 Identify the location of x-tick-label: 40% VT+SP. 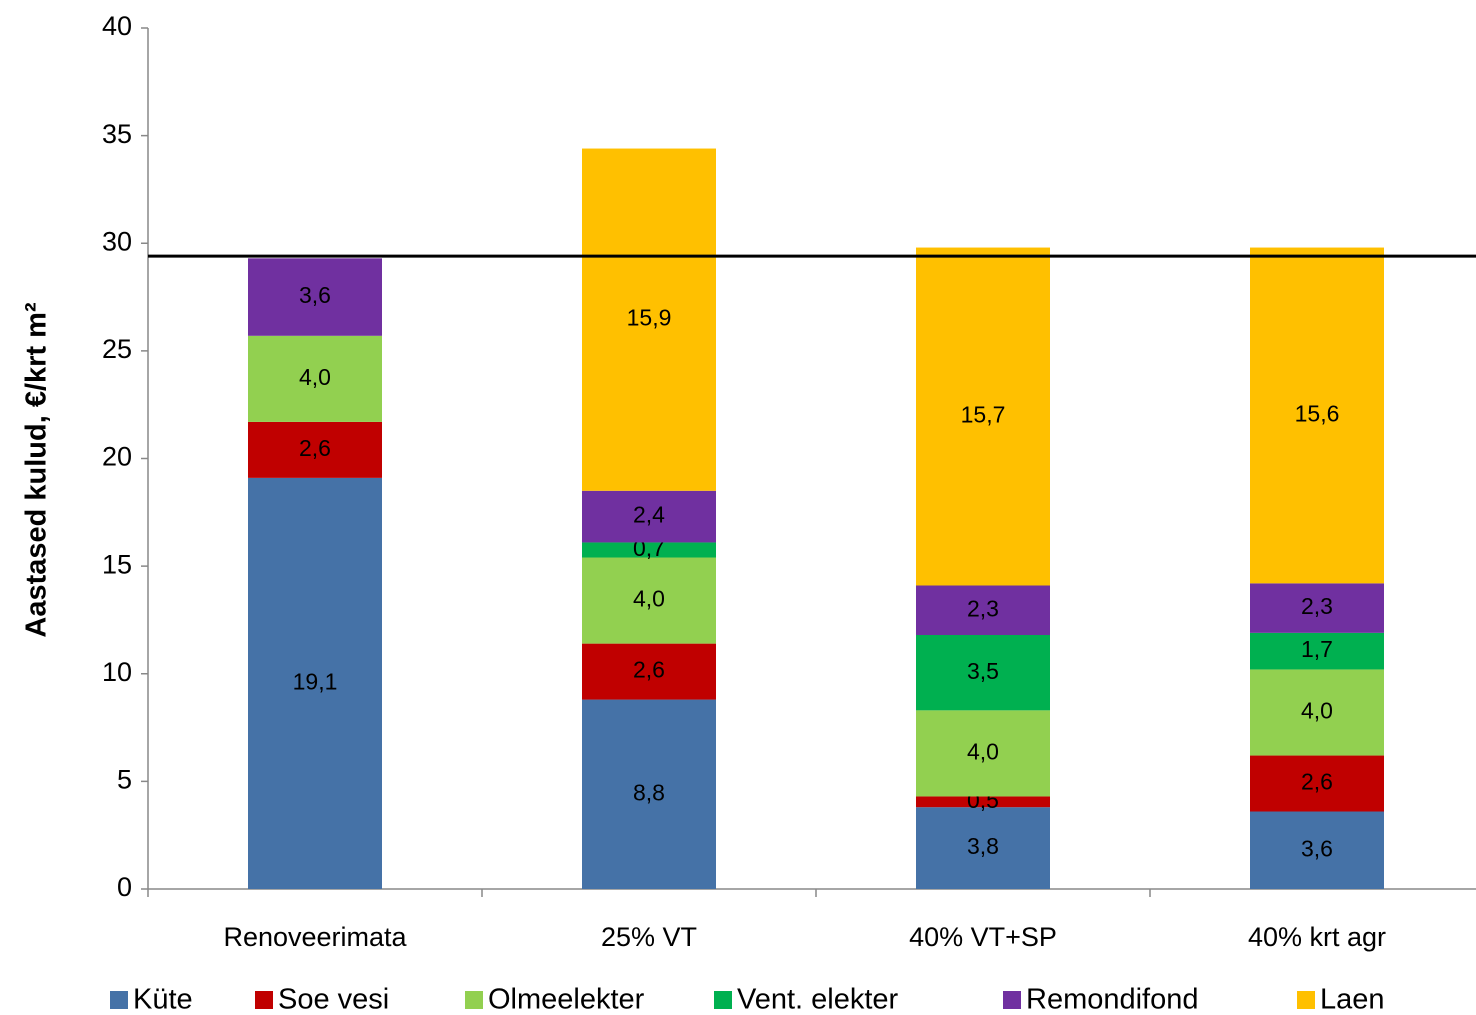
(983, 937).